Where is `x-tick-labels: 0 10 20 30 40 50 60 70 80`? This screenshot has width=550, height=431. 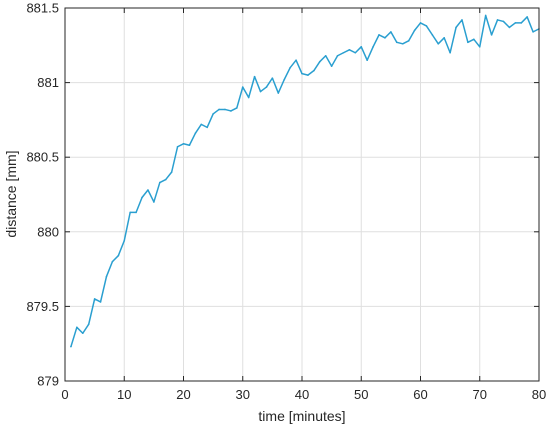
x-tick-labels: 0 10 20 30 40 50 60 70 80 is located at coordinates (303, 394).